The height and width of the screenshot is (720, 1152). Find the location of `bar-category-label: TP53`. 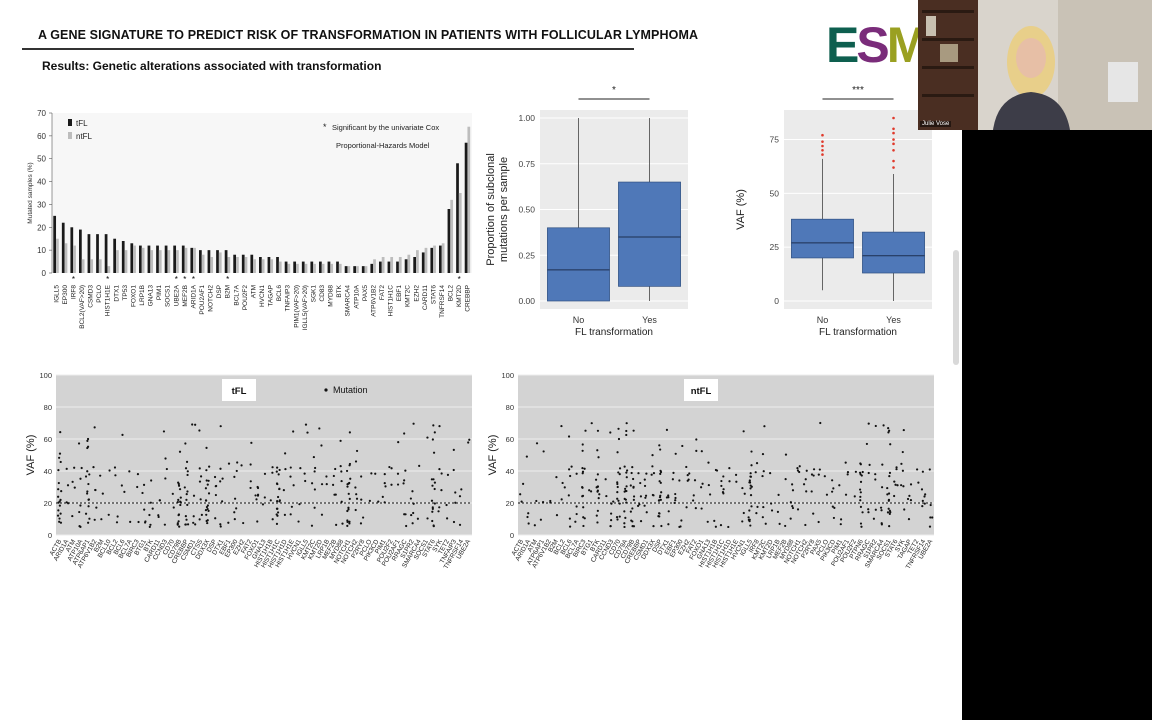

bar-category-label: TP53 is located at coordinates (125, 293).